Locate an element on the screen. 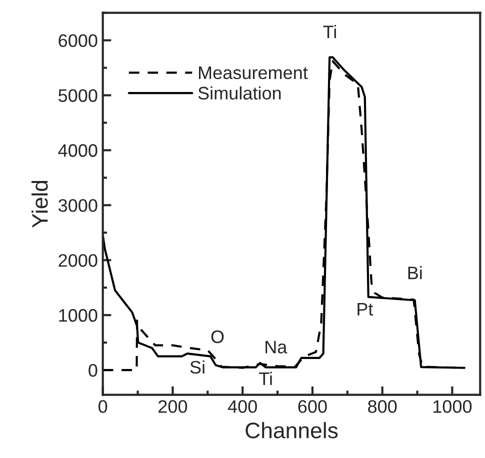  x-tick-label: 0 is located at coordinates (103, 406).